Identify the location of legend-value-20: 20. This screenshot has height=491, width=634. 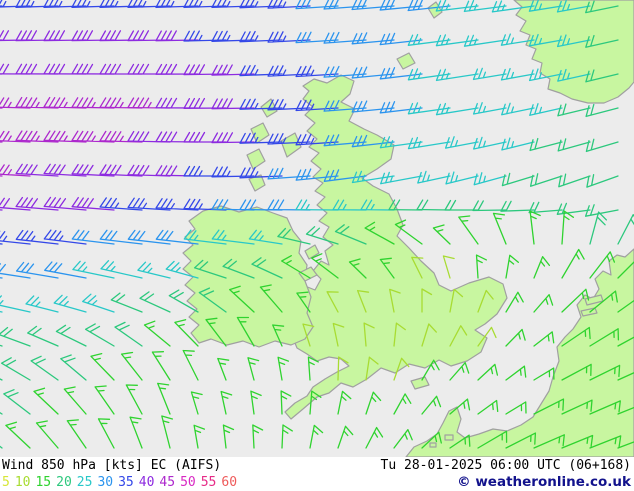
(64, 482).